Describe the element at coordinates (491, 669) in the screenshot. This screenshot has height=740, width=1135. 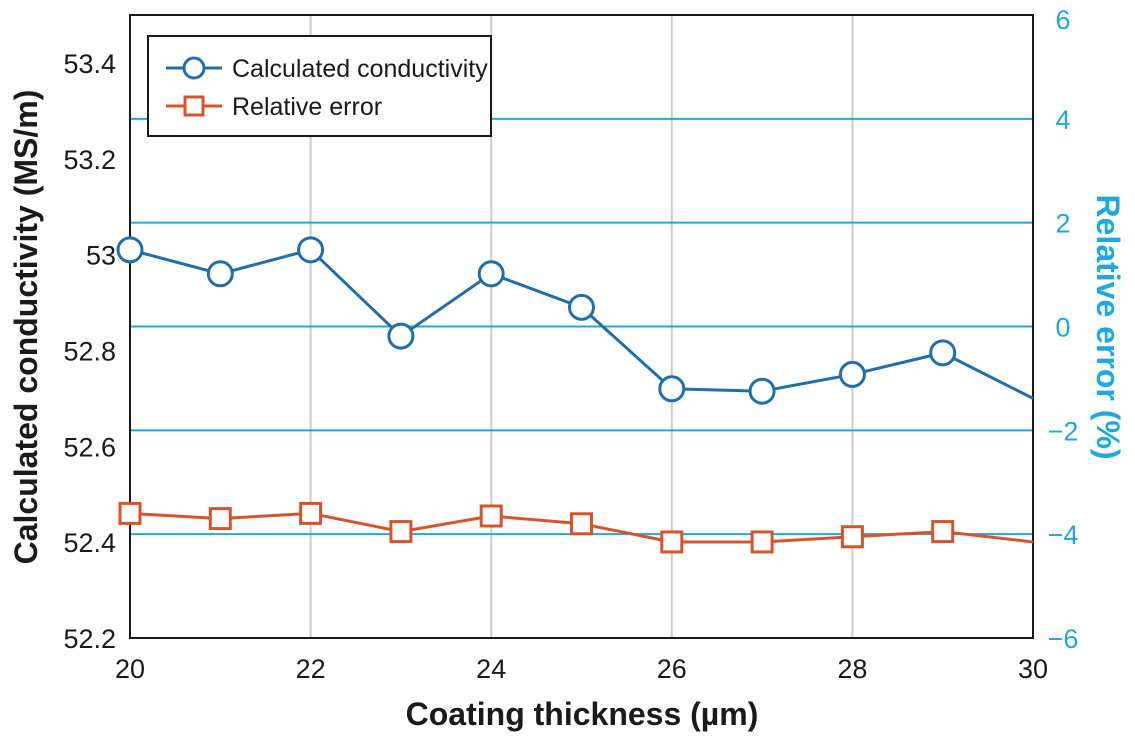
I see `bottom-tick-label: 24` at that location.